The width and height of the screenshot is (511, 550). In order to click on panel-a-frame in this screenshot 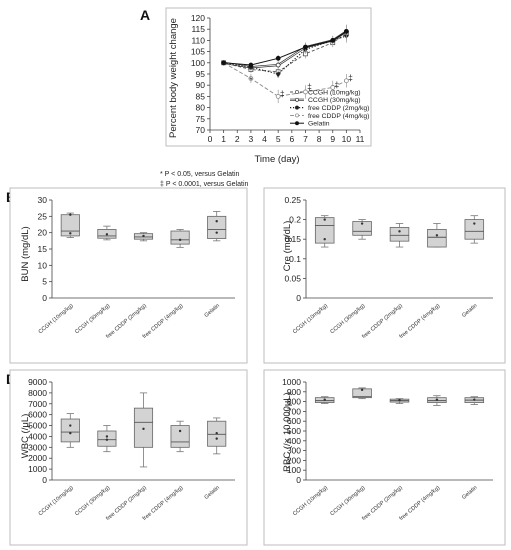, I will do `click(268, 77)`.